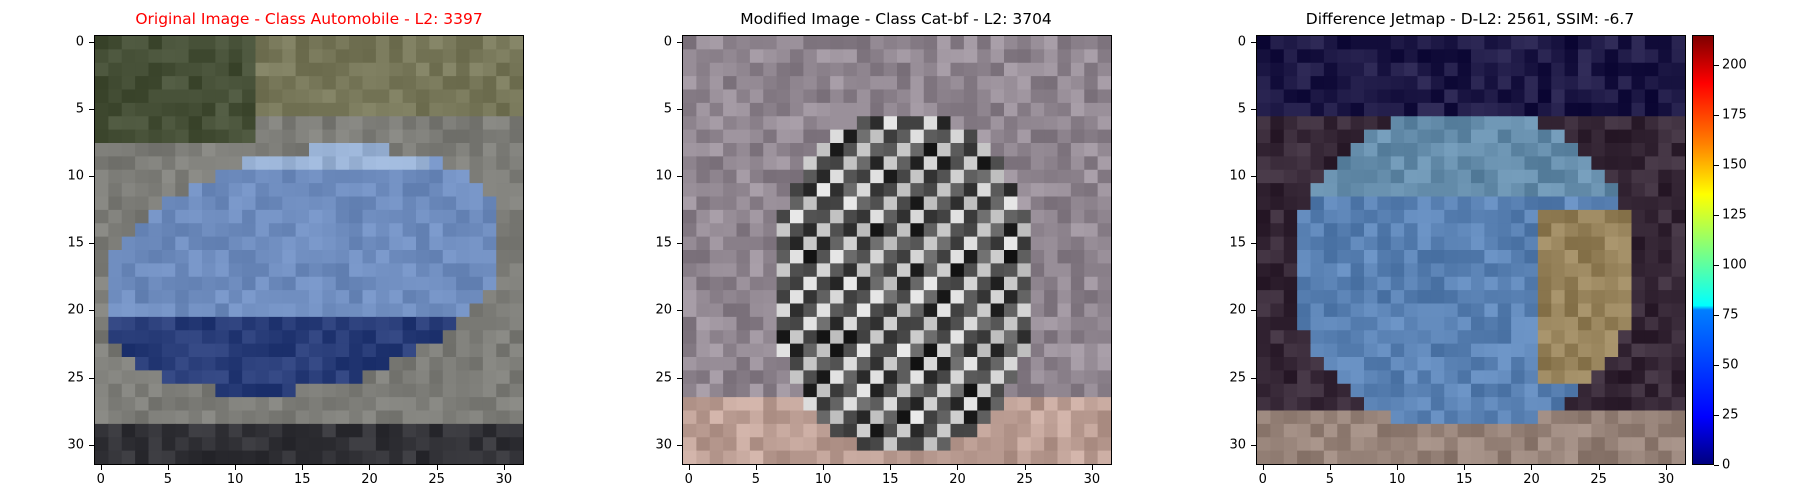  Describe the element at coordinates (1726, 465) in the screenshot. I see `colorbar-tick-label: 0` at that location.